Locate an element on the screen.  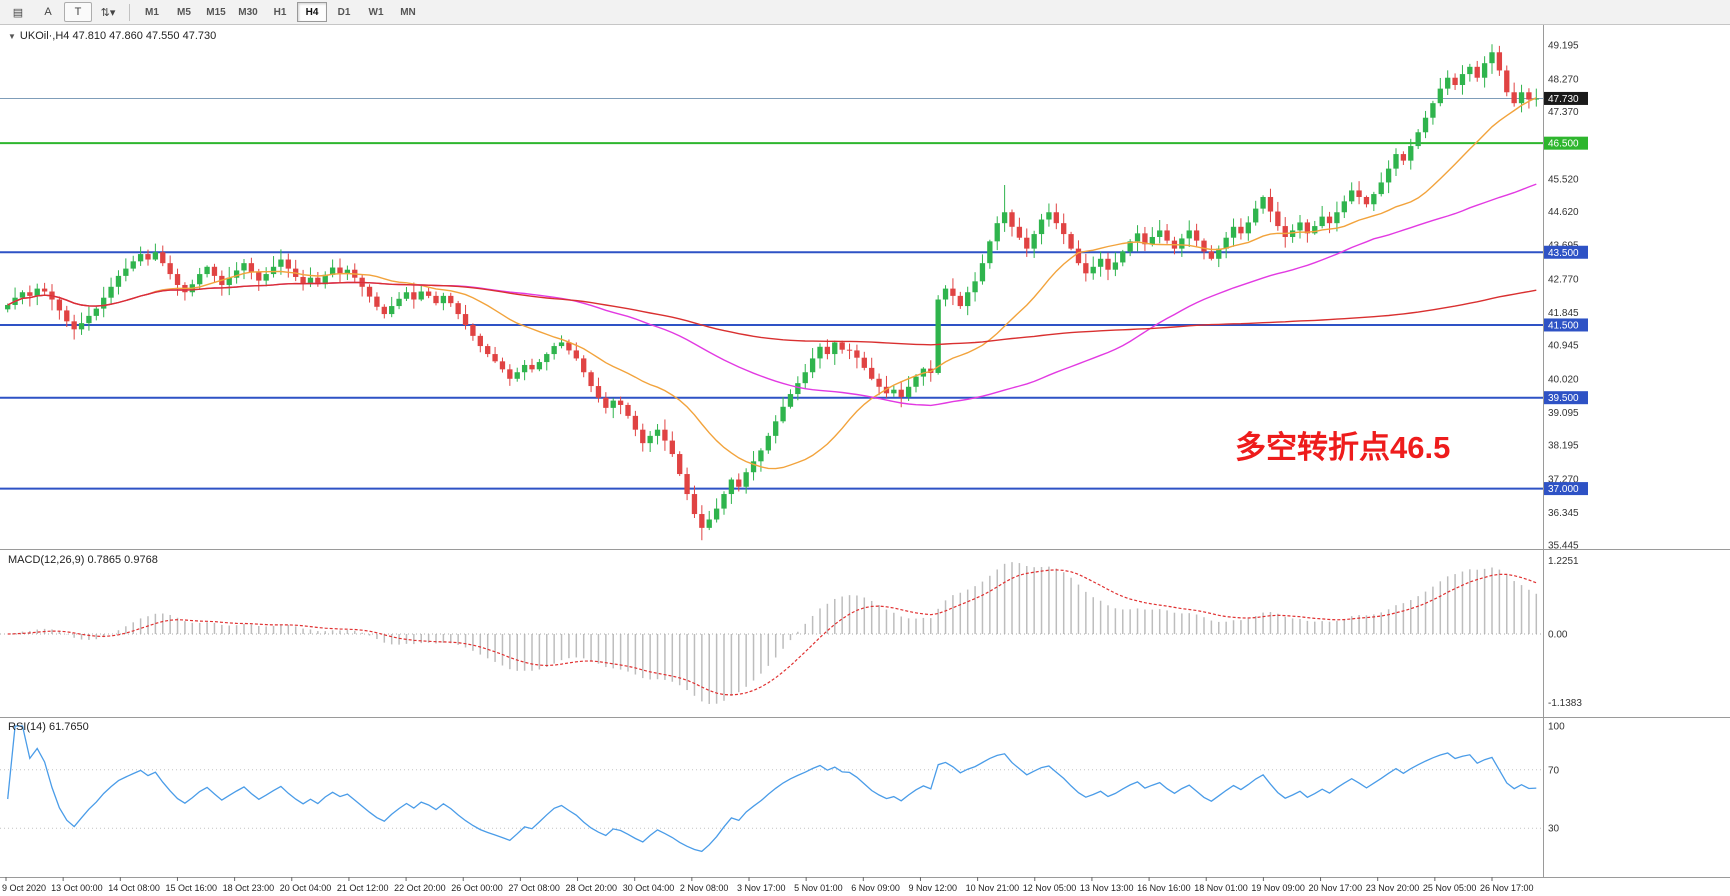
svg-text: 41.845 is located at coordinates (1563, 313).